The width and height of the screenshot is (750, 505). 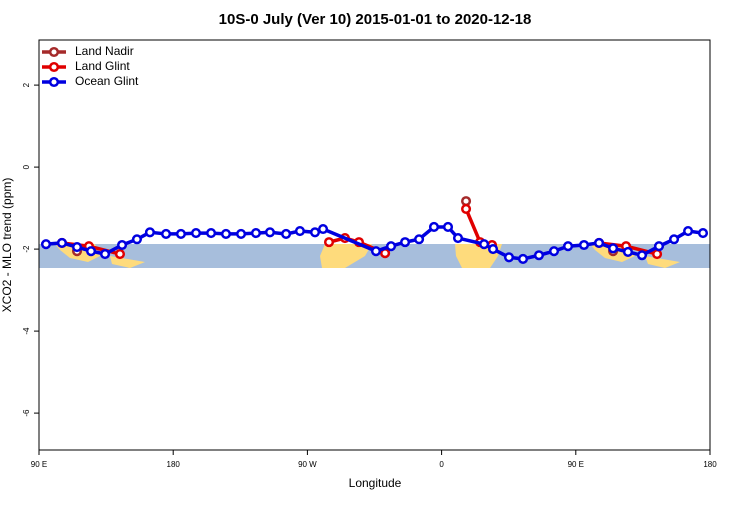 I want to click on legend-label: Ocean Glint, so click(x=107, y=81).